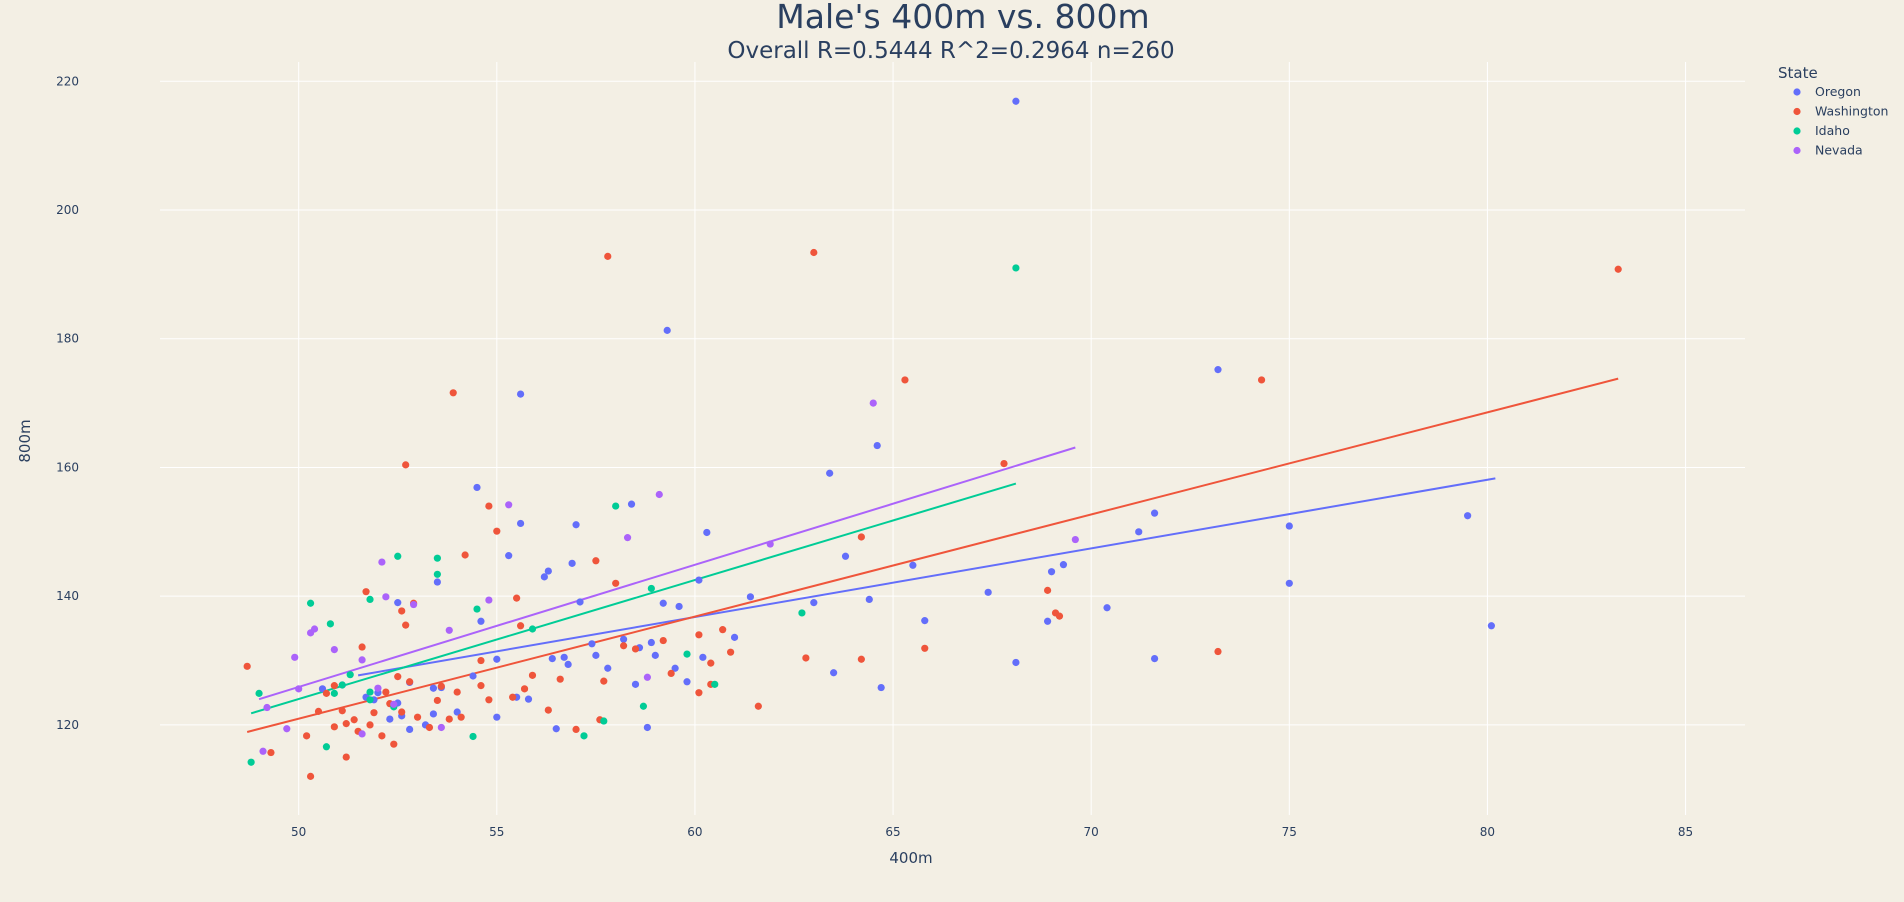  I want to click on legend-item-idaho: Idaho, so click(1821, 130).